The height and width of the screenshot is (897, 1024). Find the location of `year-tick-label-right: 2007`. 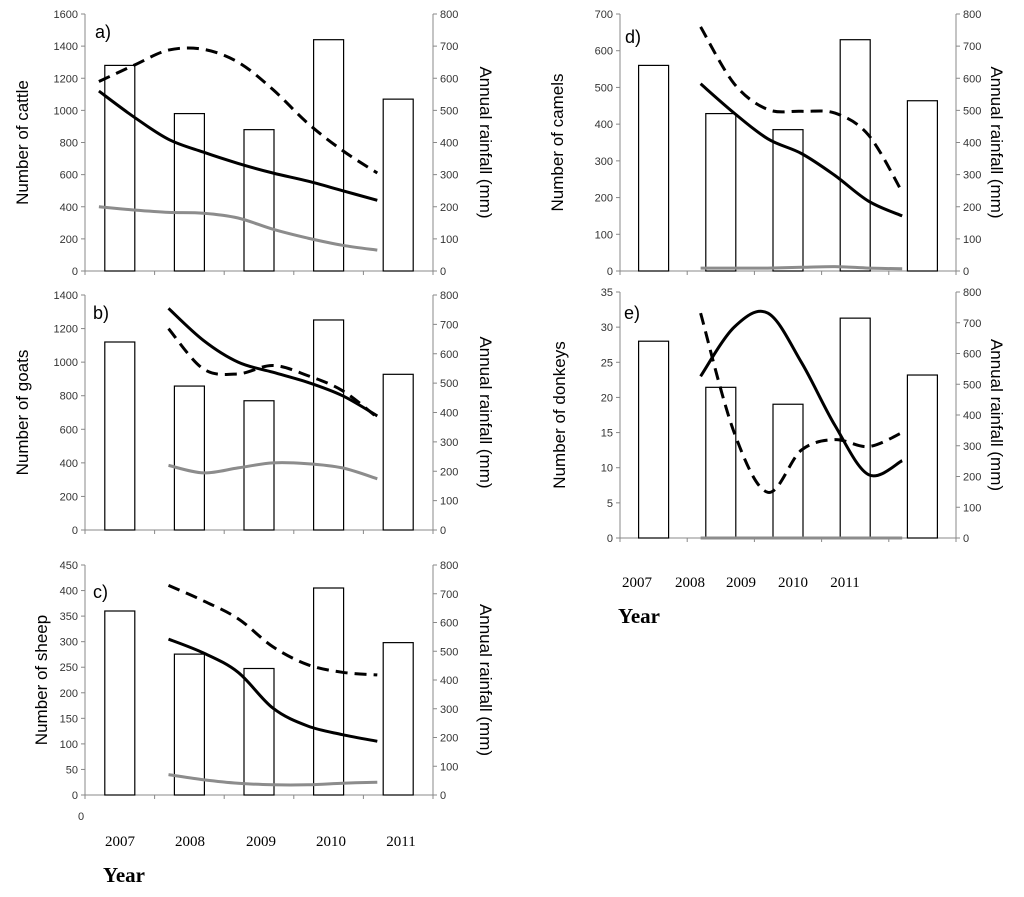

year-tick-label-right: 2007 is located at coordinates (637, 583).